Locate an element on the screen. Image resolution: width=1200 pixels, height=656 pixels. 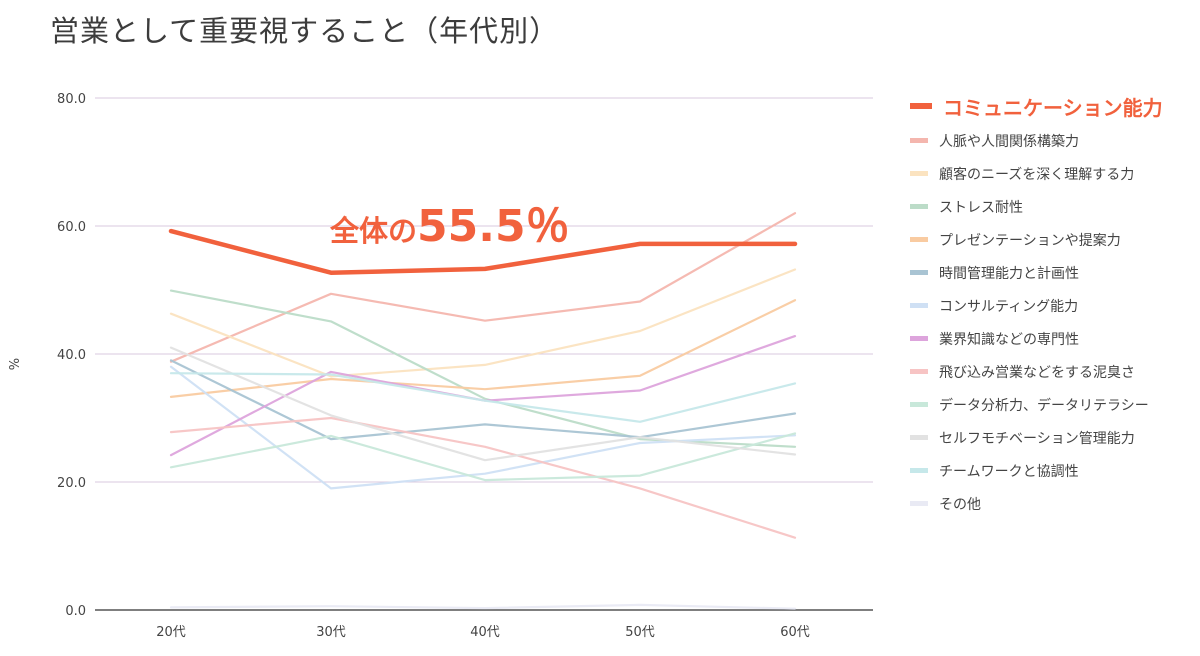
highlight-series is located at coordinates (483, 251).